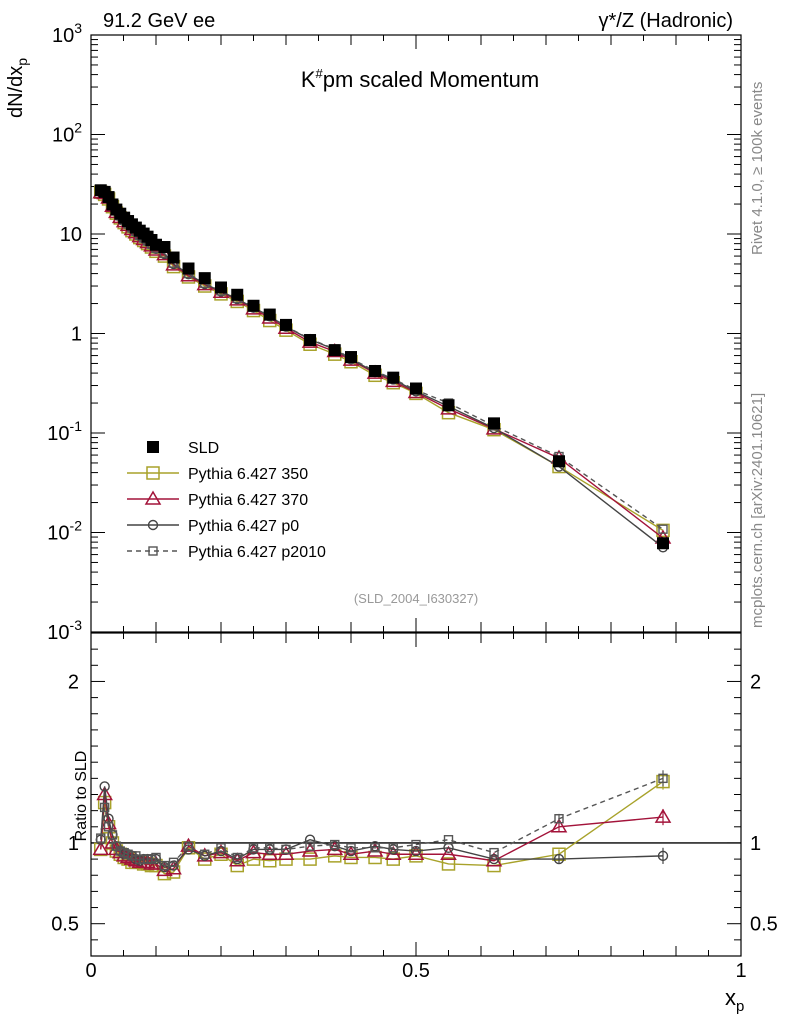 The image size is (786, 1024). What do you see at coordinates (740, 1006) in the screenshot?
I see `xlabel-sub: p` at bounding box center [740, 1006].